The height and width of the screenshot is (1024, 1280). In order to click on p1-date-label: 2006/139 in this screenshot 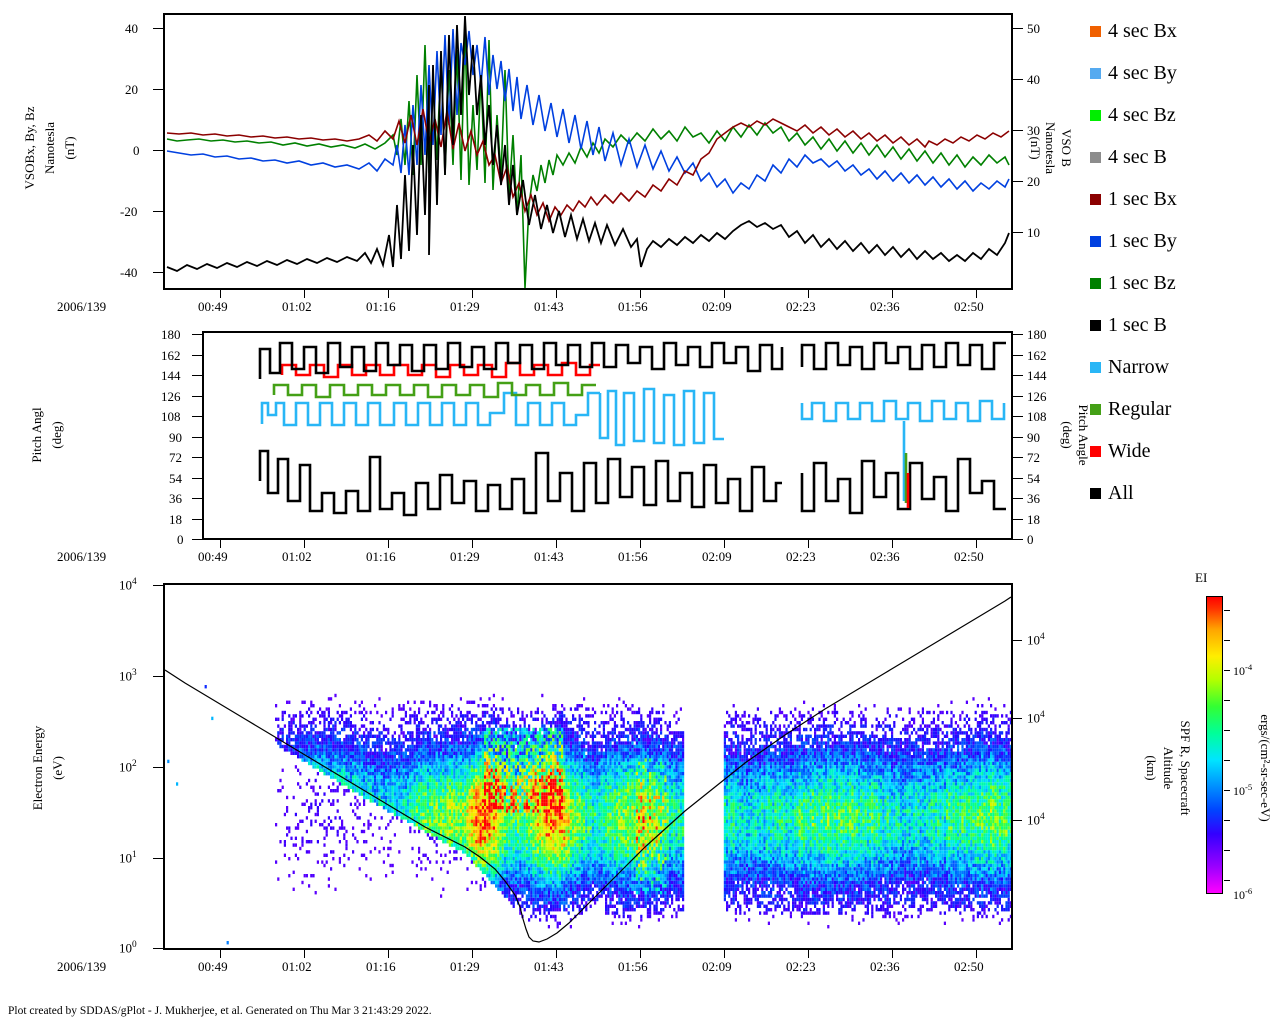, I will do `click(82, 306)`.